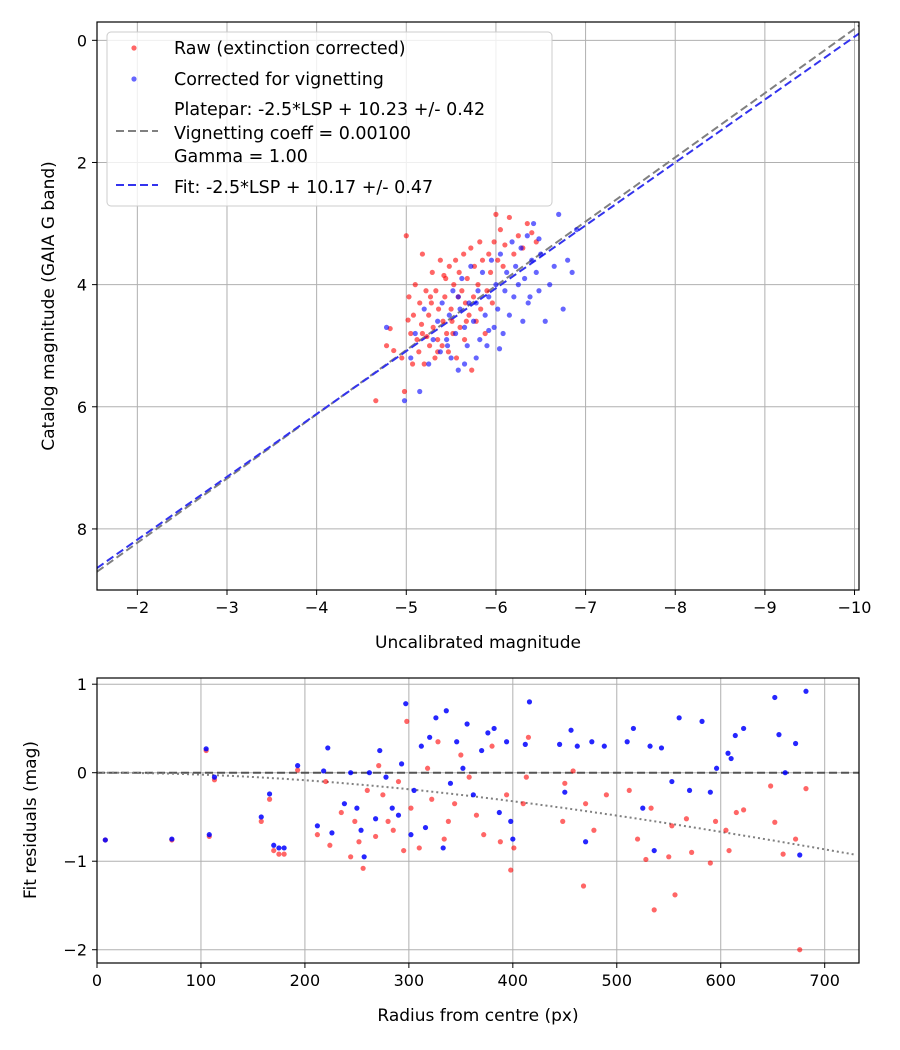  What do you see at coordinates (303, 188) in the screenshot?
I see `legend-entry-label: Fit: -2.5*LSP + 10.17 +/- 0.47` at bounding box center [303, 188].